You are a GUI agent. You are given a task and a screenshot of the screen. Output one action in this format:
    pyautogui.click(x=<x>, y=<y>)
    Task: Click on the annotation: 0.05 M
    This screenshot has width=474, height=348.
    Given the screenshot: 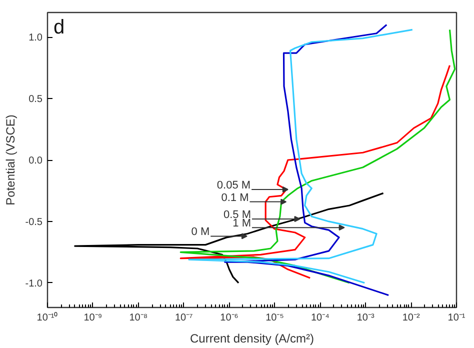 What is the action you would take?
    pyautogui.click(x=233, y=186)
    